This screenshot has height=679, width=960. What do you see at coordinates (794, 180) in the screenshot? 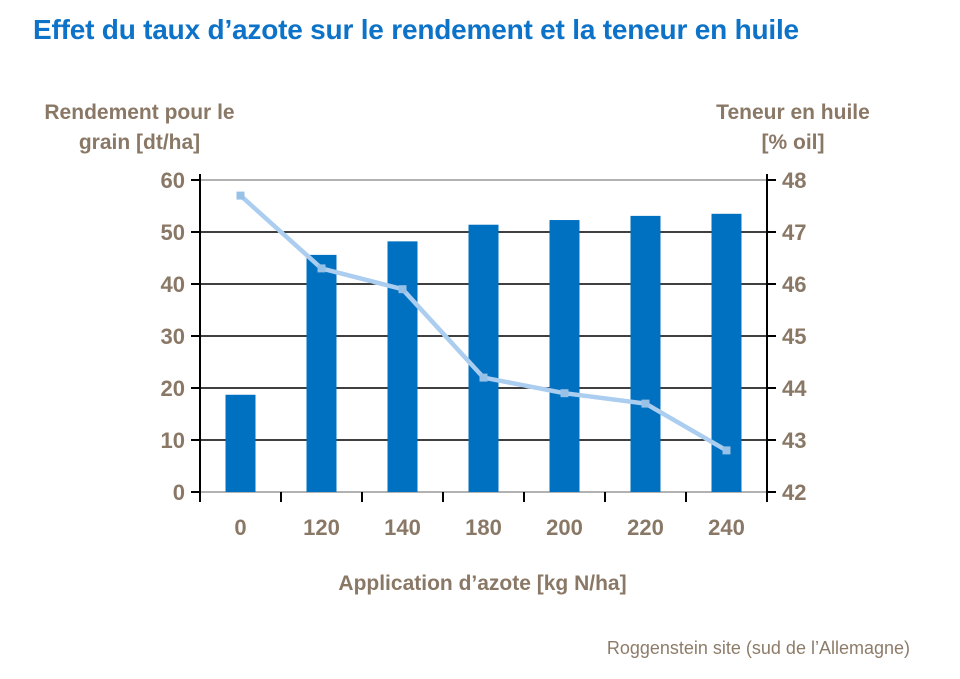
I see `right-tick-label: 48` at bounding box center [794, 180].